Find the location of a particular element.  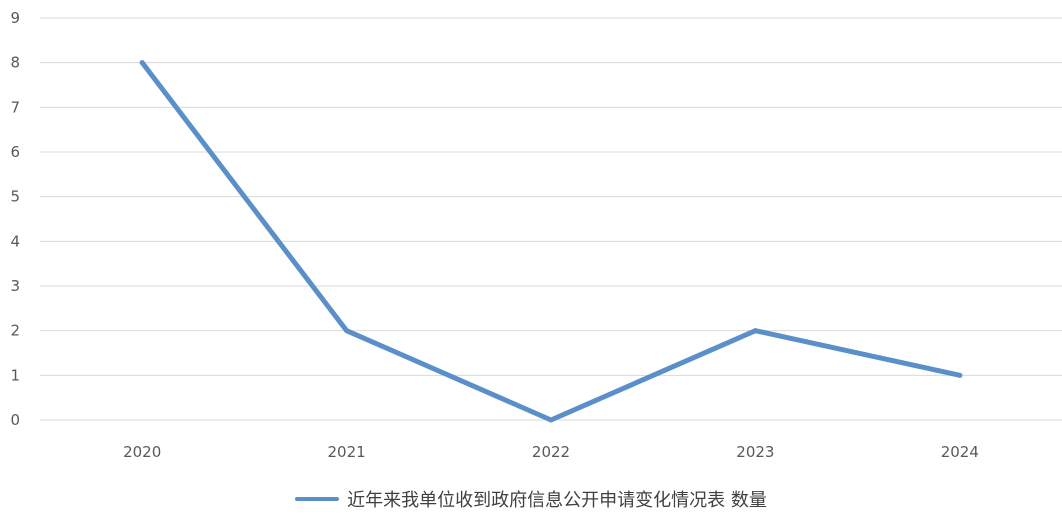

y-tick-label: 0 is located at coordinates (15, 420).